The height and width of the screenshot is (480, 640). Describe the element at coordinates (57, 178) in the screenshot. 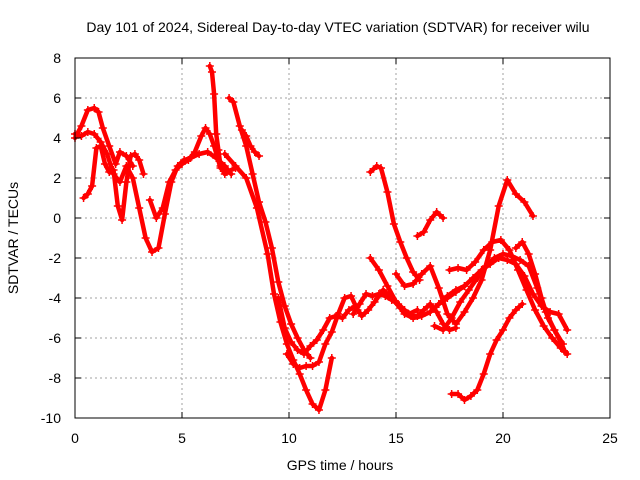

I see `y-tick-label: 2` at that location.